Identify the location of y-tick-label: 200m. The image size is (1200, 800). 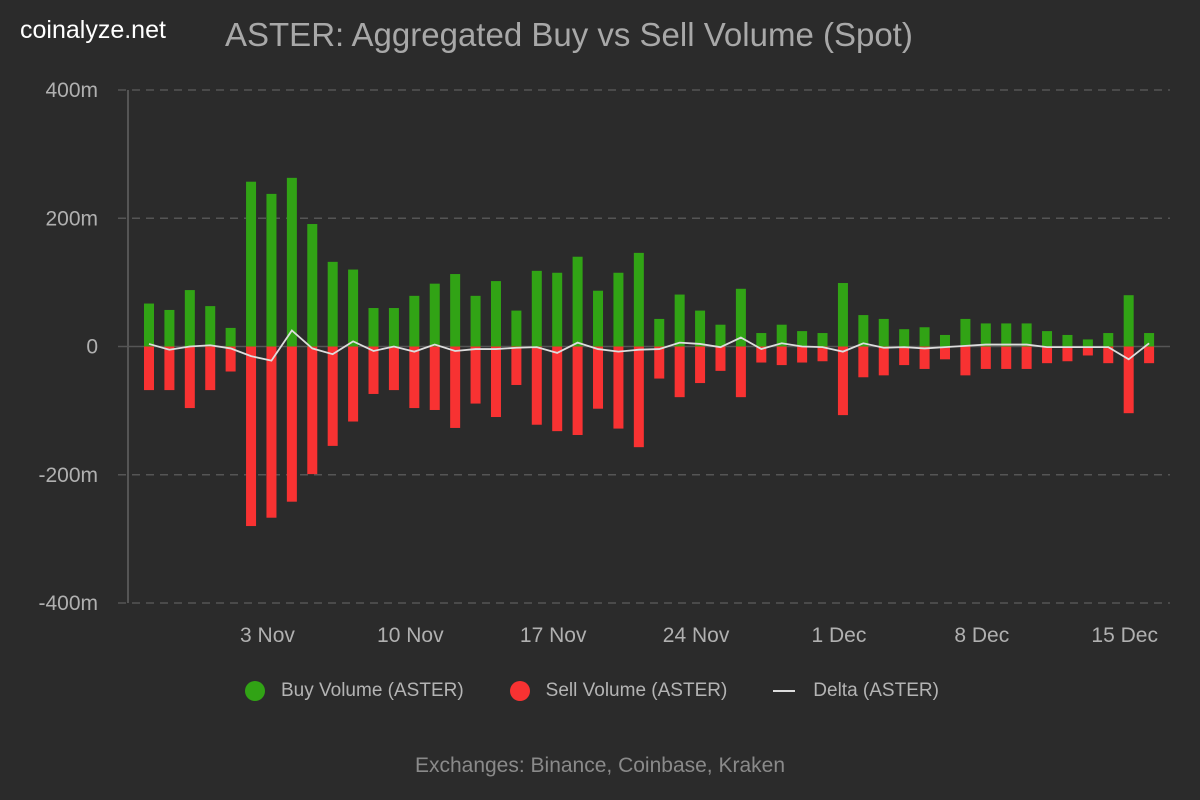
(71, 218).